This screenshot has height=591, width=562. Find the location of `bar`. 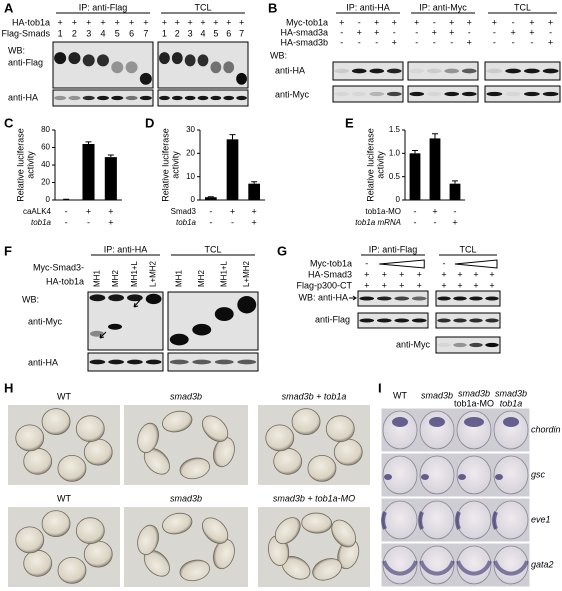

bar is located at coordinates (232, 169).